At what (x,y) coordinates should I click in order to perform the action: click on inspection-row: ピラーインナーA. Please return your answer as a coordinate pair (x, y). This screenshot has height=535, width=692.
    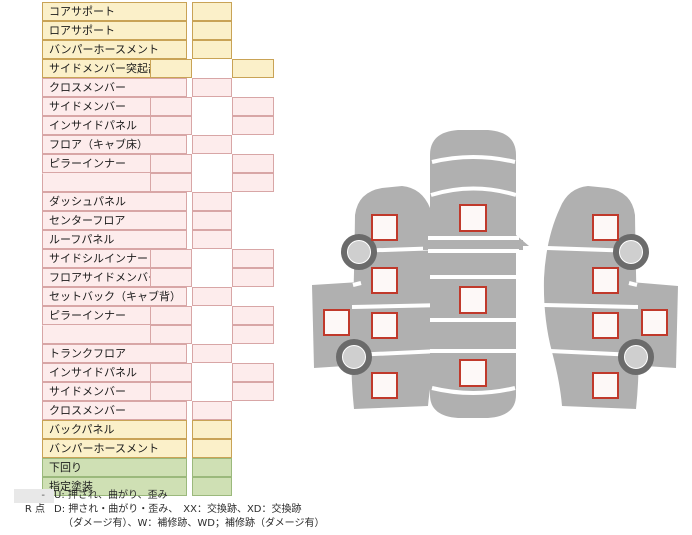
    Looking at the image, I should click on (158, 163).